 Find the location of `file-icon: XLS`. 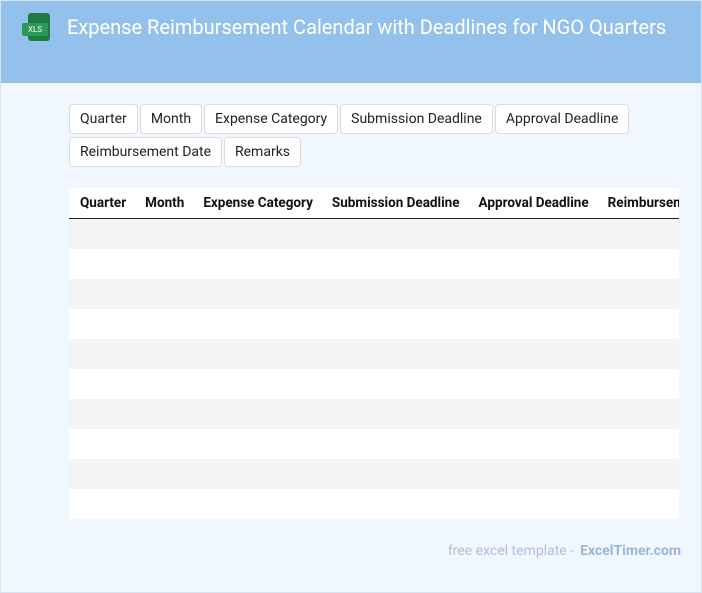

file-icon: XLS is located at coordinates (37, 28).